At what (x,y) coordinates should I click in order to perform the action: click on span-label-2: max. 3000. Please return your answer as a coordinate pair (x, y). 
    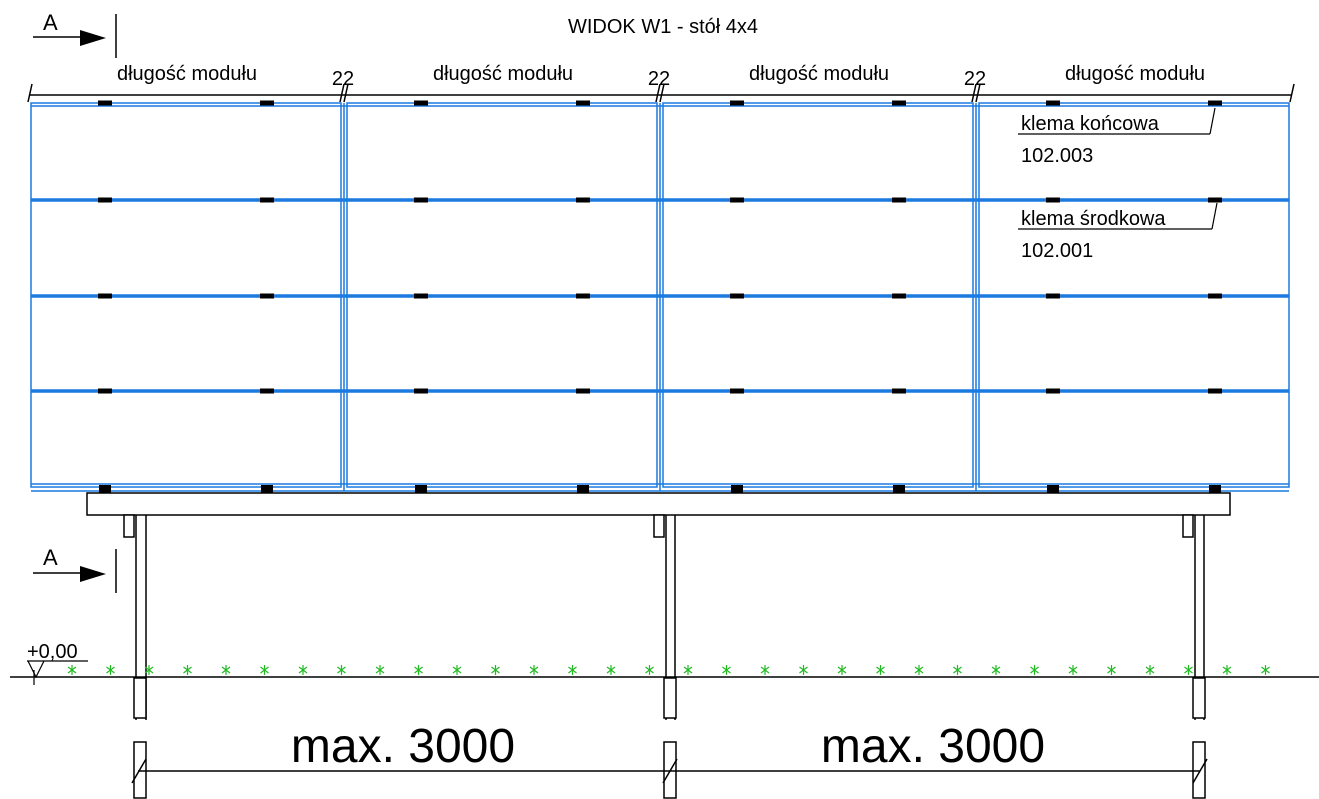
    Looking at the image, I should click on (933, 746).